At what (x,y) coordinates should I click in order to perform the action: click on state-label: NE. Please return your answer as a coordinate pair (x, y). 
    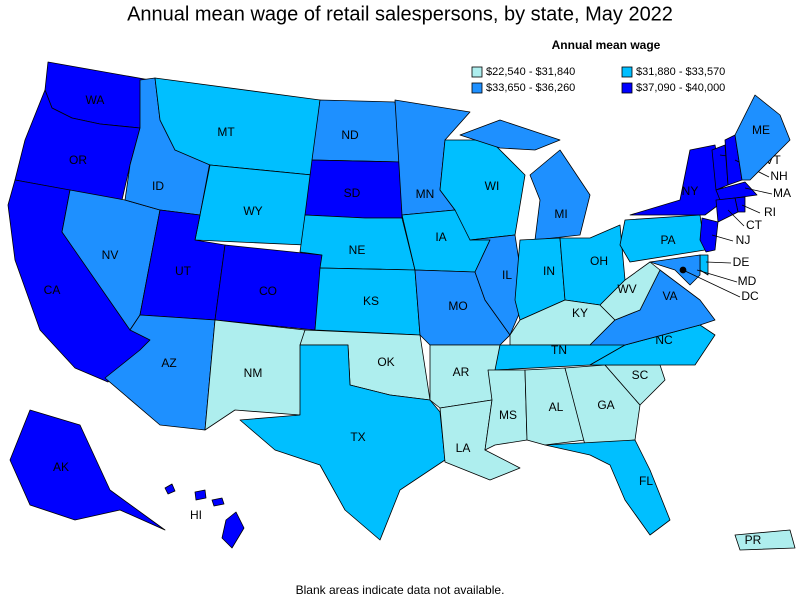
    Looking at the image, I should click on (357, 250).